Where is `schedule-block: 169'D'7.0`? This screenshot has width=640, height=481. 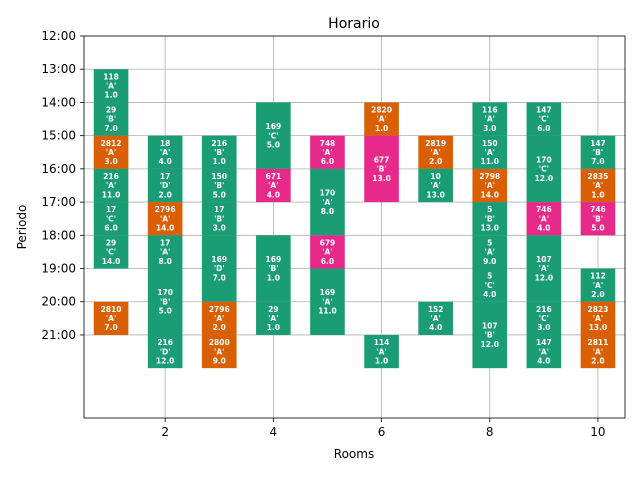
schedule-block: 169'D'7.0 is located at coordinates (219, 268).